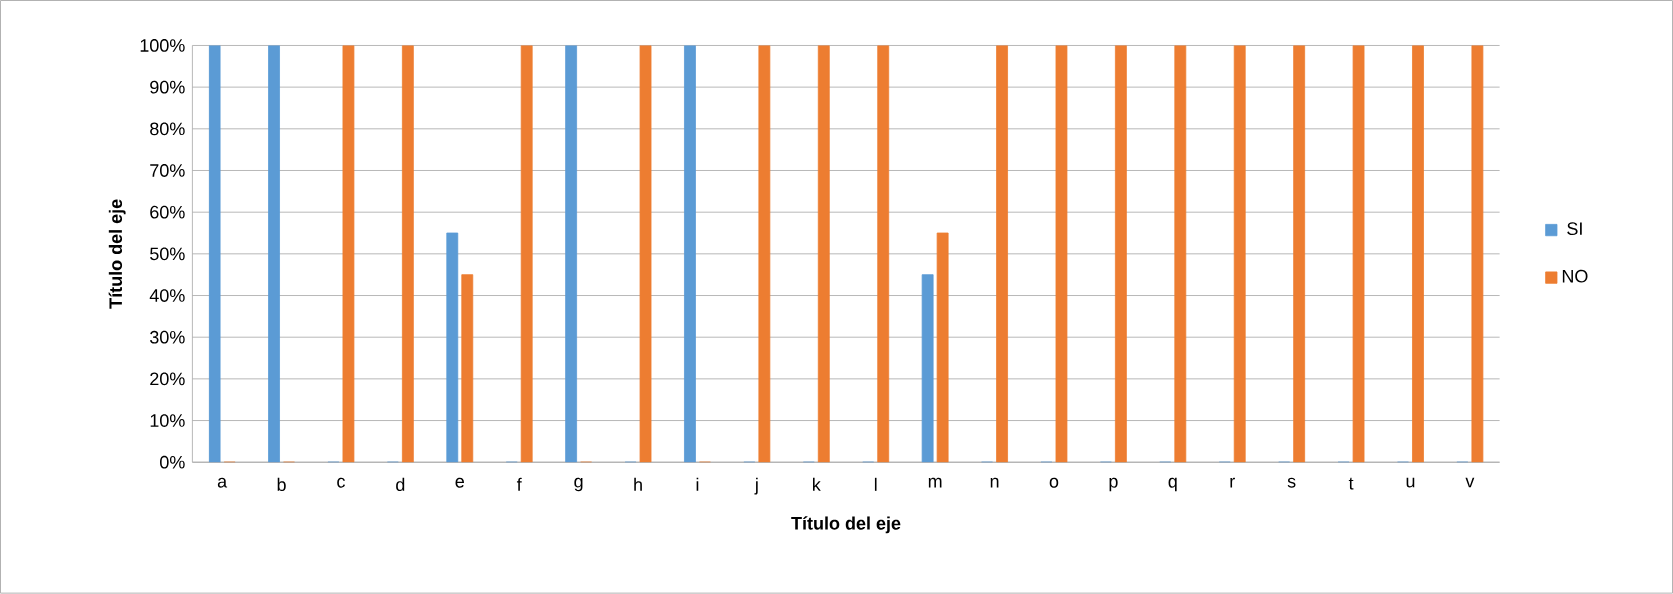 The width and height of the screenshot is (1673, 594). What do you see at coordinates (578, 484) in the screenshot?
I see `x-tick-label: g` at bounding box center [578, 484].